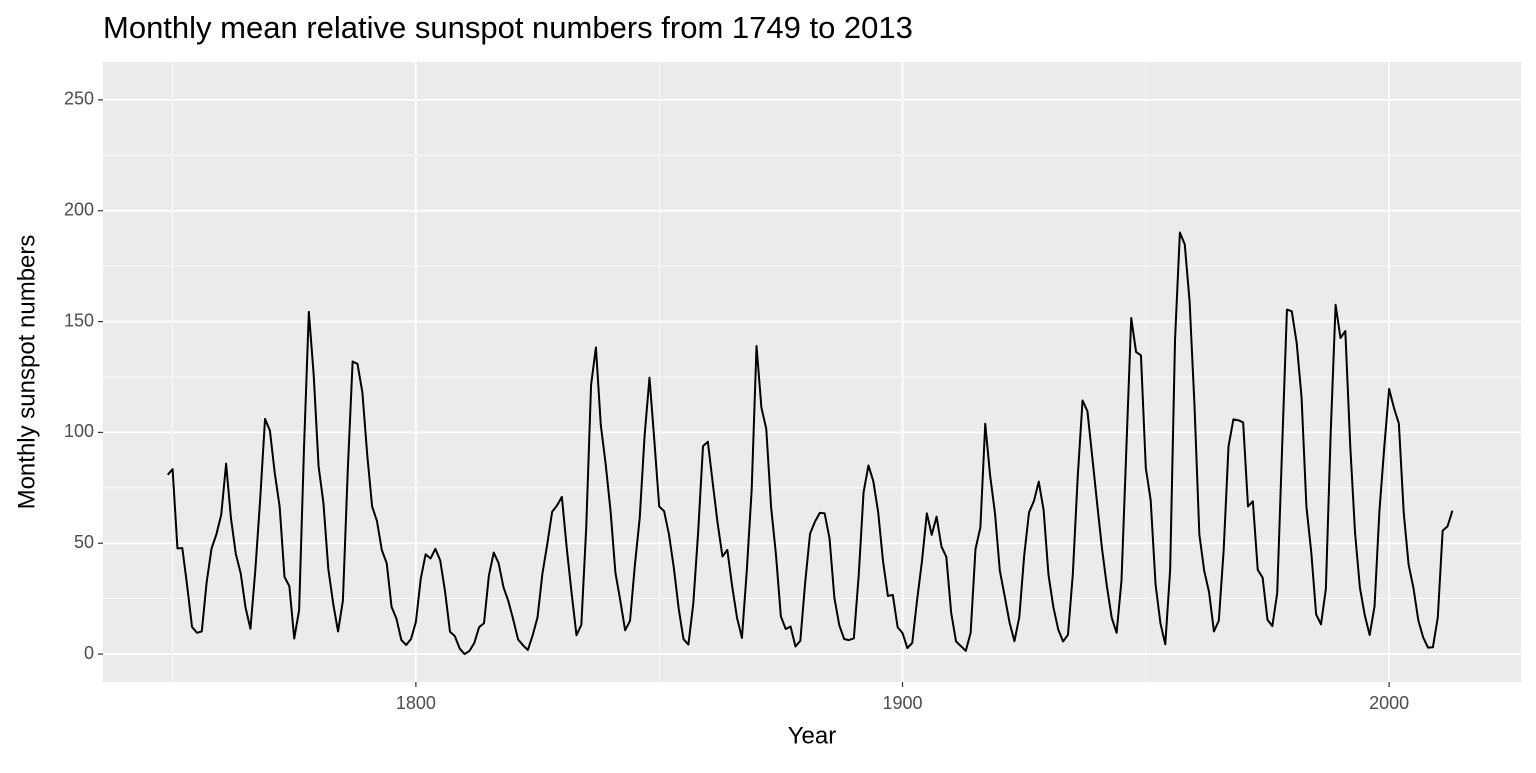 The width and height of the screenshot is (1536, 773). I want to click on y-tick-label: 100, so click(79, 431).